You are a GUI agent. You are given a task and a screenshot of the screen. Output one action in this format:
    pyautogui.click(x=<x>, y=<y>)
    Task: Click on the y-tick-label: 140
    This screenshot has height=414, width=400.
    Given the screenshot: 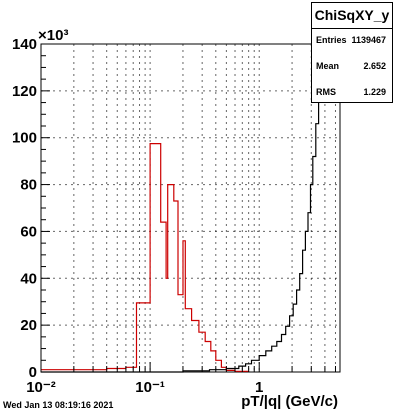 What is the action you would take?
    pyautogui.click(x=24, y=44)
    